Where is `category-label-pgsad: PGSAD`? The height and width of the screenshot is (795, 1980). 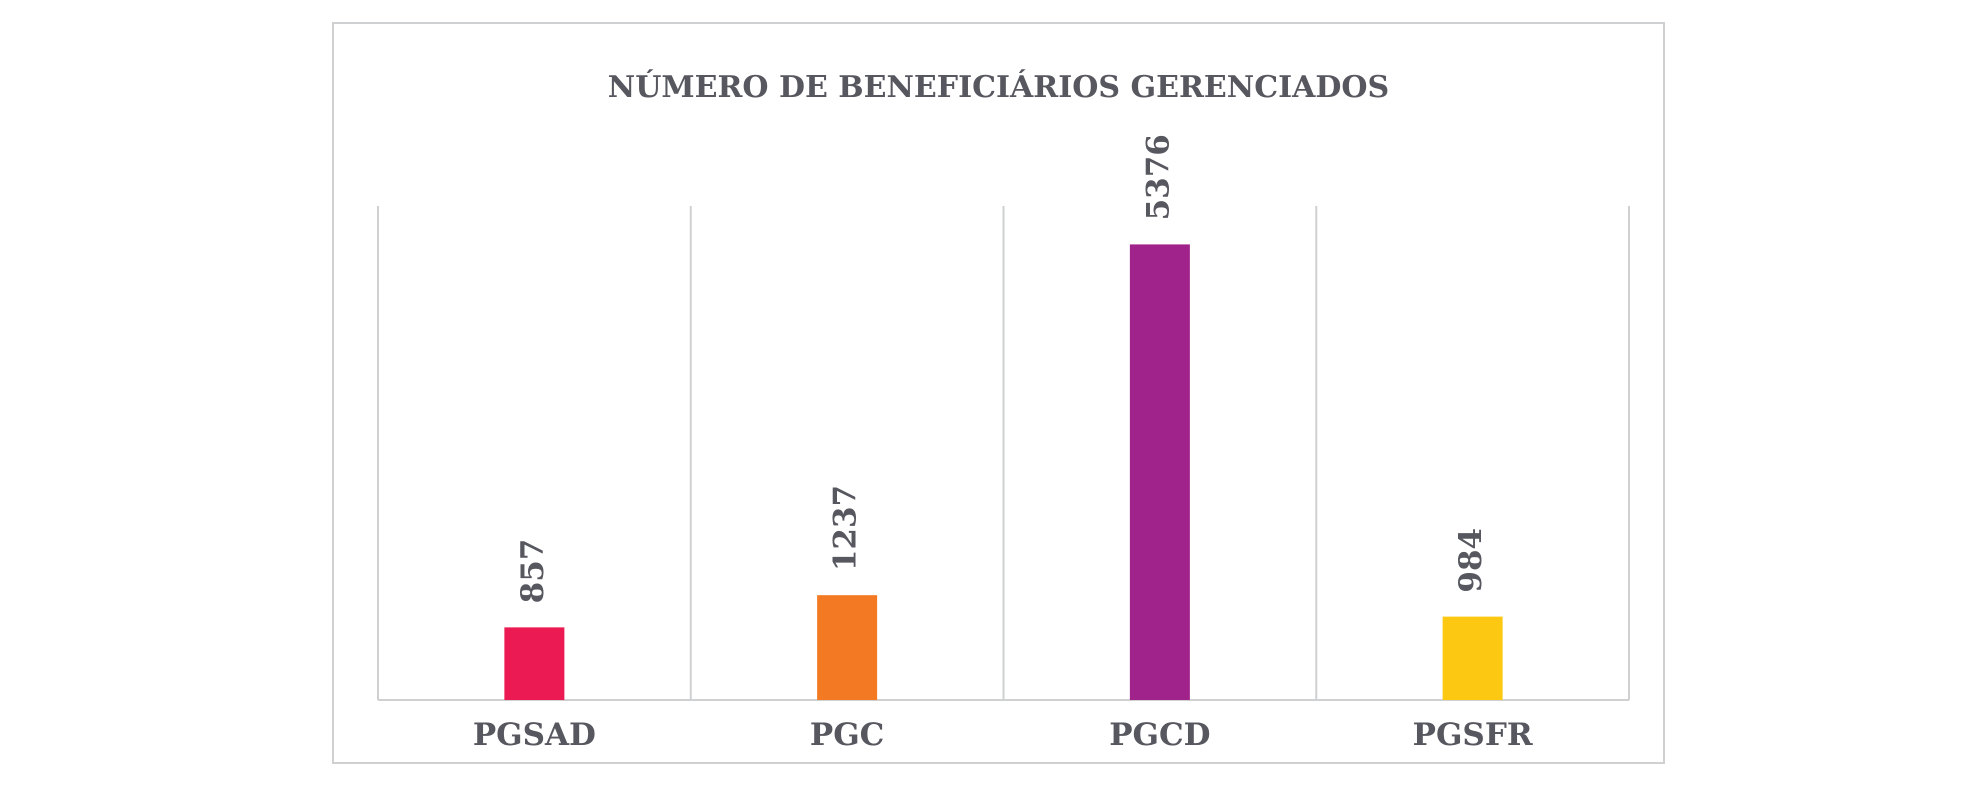 category-label-pgsad: PGSAD is located at coordinates (534, 735).